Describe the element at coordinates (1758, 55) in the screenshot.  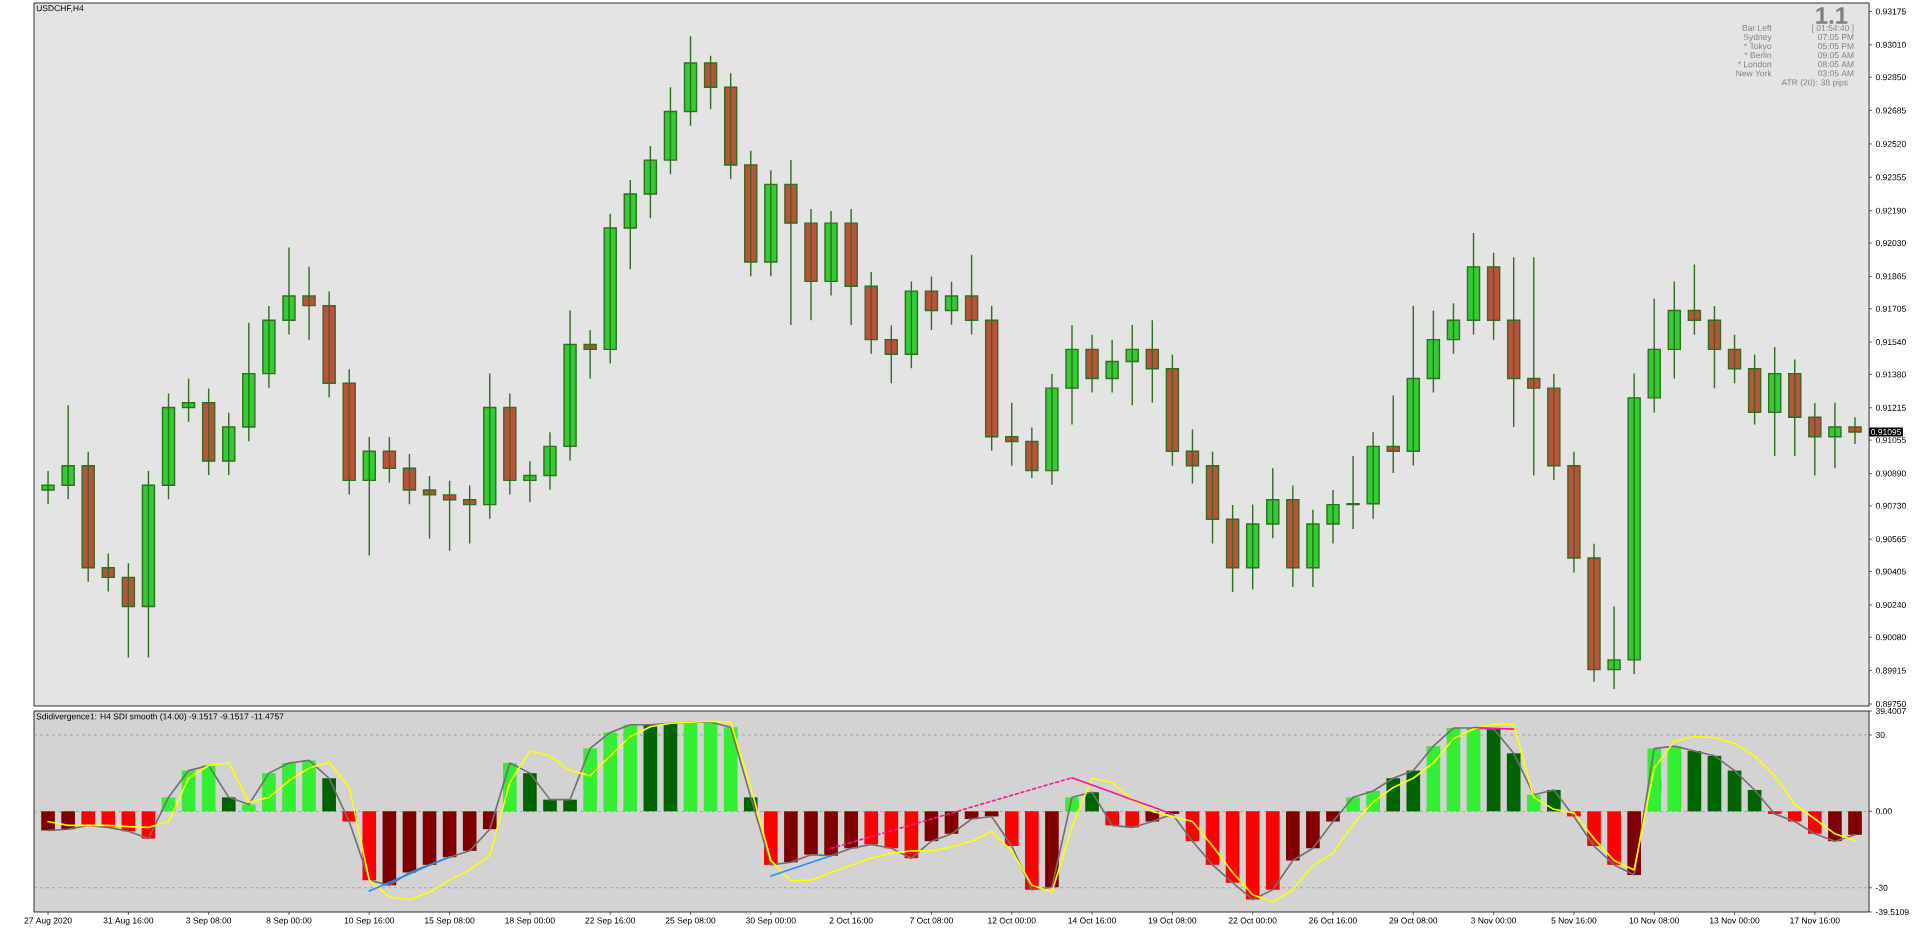
I see `annotation: * Berlin` at that location.